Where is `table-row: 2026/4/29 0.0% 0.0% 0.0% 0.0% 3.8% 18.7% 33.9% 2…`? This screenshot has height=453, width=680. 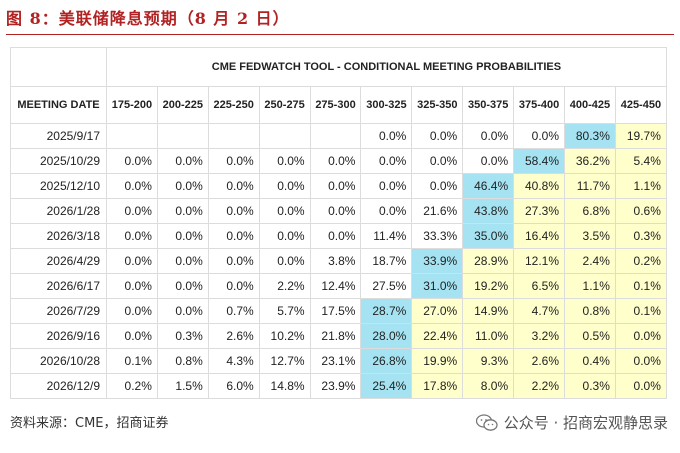
table-row: 2026/4/29 0.0% 0.0% 0.0% 0.0% 3.8% 18.7% 33.9% 2… is located at coordinates (338, 261).